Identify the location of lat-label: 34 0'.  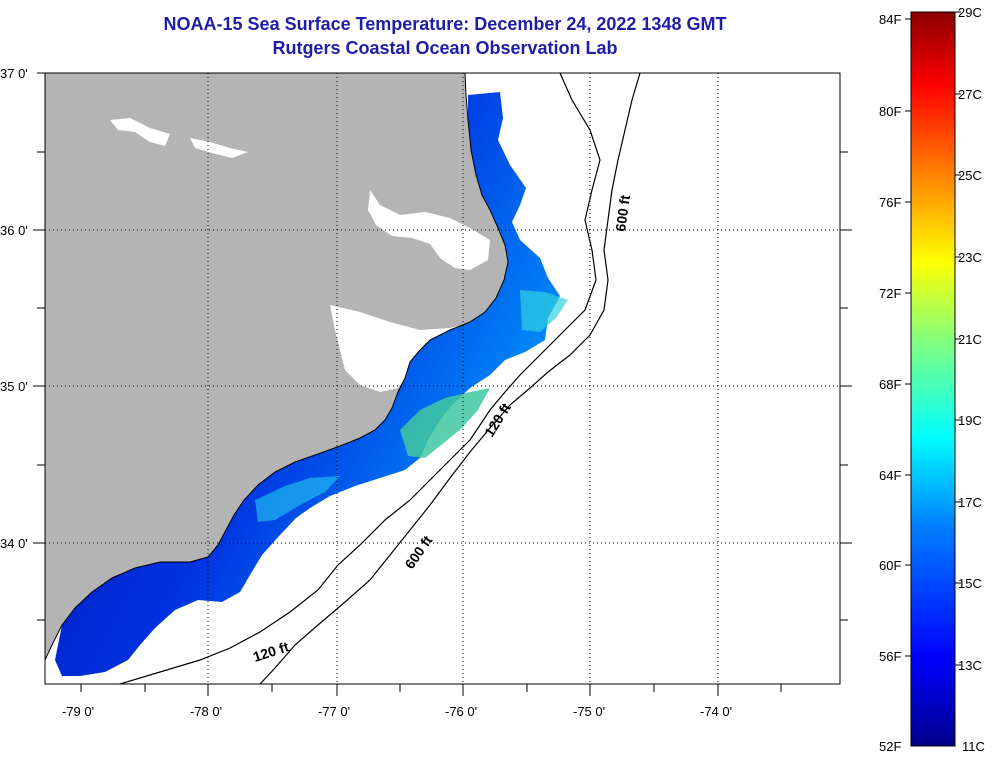
(14, 543).